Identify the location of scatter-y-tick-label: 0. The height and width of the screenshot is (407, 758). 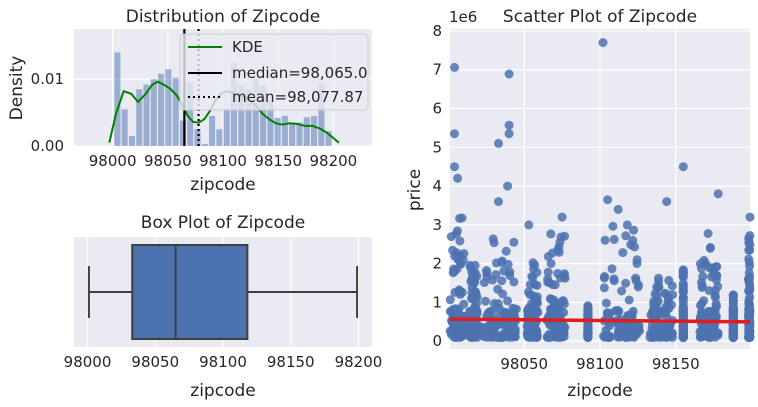
(437, 341).